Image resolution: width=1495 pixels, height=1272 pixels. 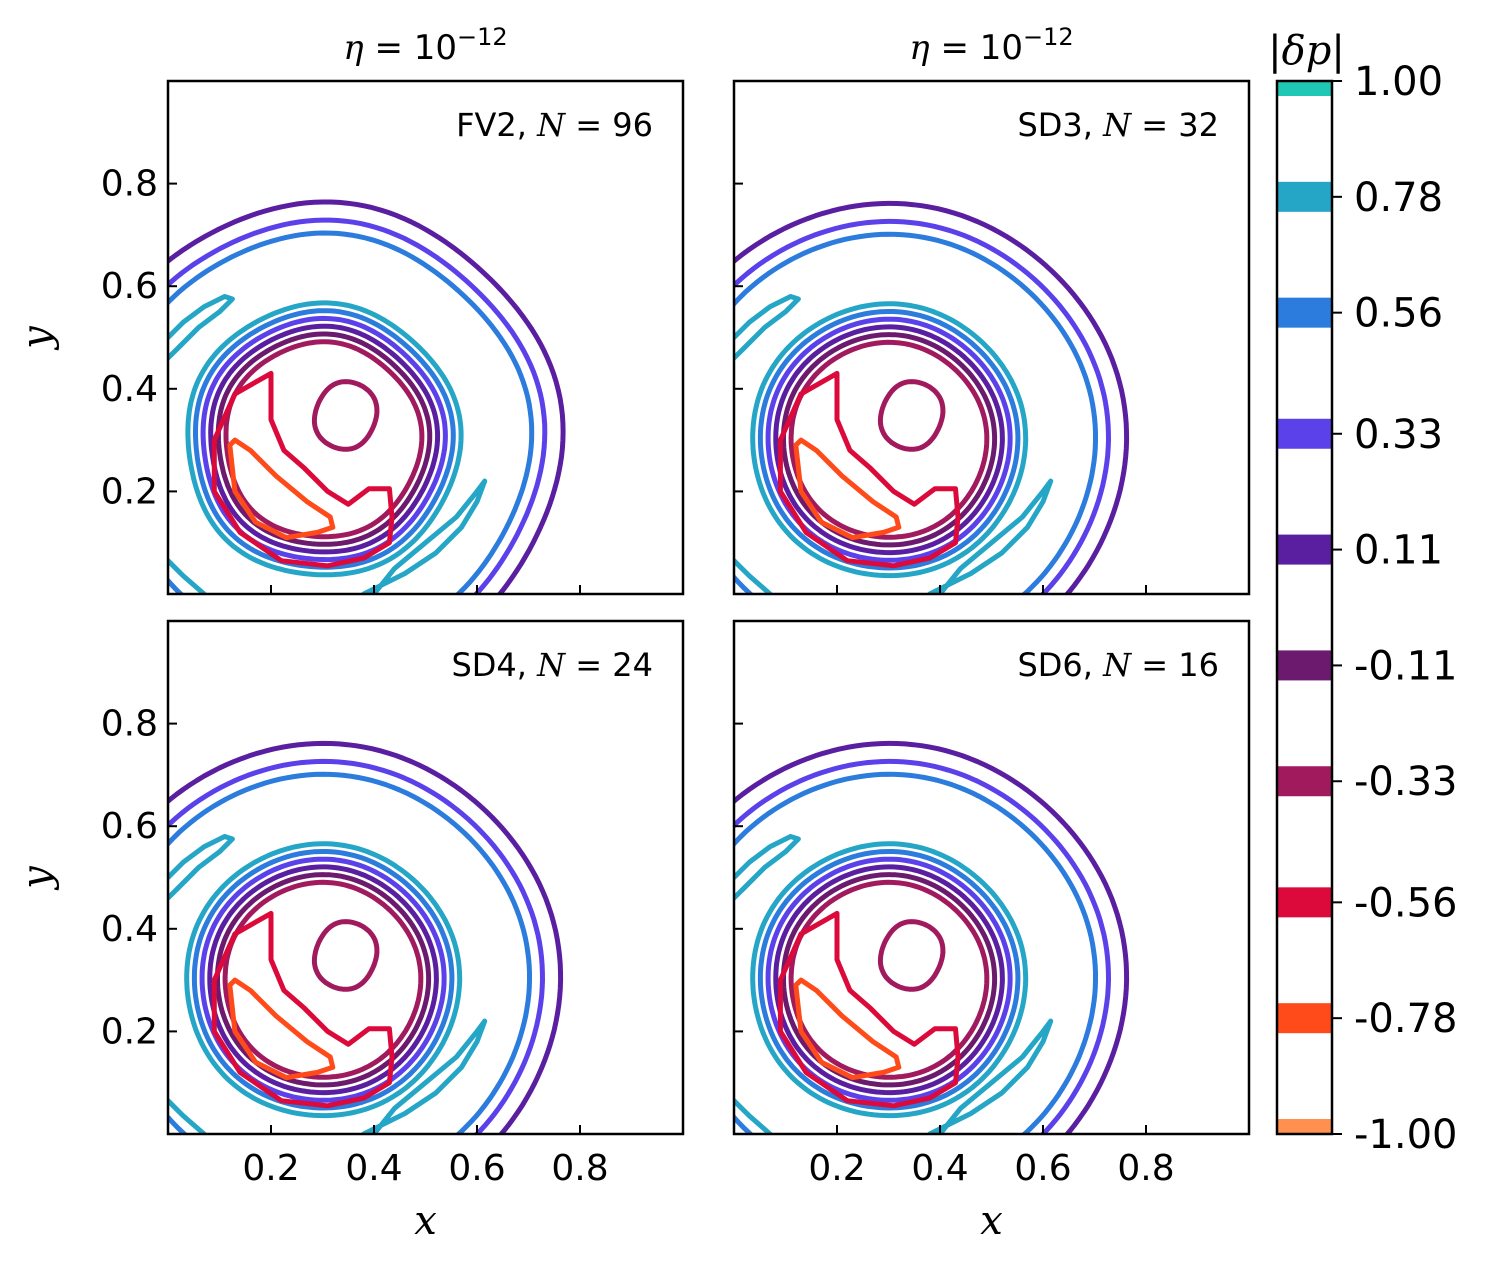 What do you see at coordinates (1406, 666) in the screenshot?
I see `colorbar-tick-label: -0.11` at bounding box center [1406, 666].